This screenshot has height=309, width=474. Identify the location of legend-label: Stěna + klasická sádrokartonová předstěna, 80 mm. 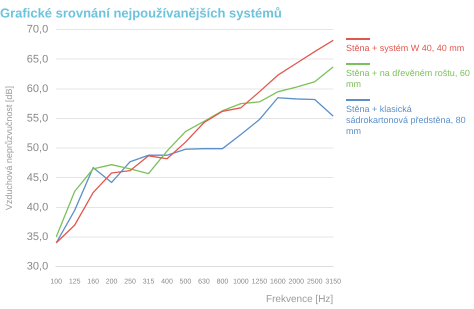
(406, 120).